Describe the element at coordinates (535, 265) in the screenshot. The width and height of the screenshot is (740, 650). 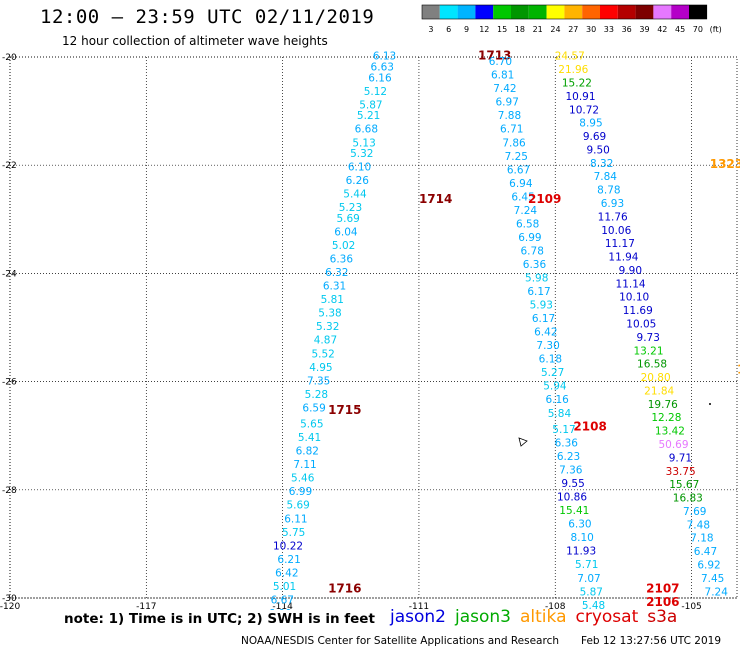
I see `swh-value: 6.36` at that location.